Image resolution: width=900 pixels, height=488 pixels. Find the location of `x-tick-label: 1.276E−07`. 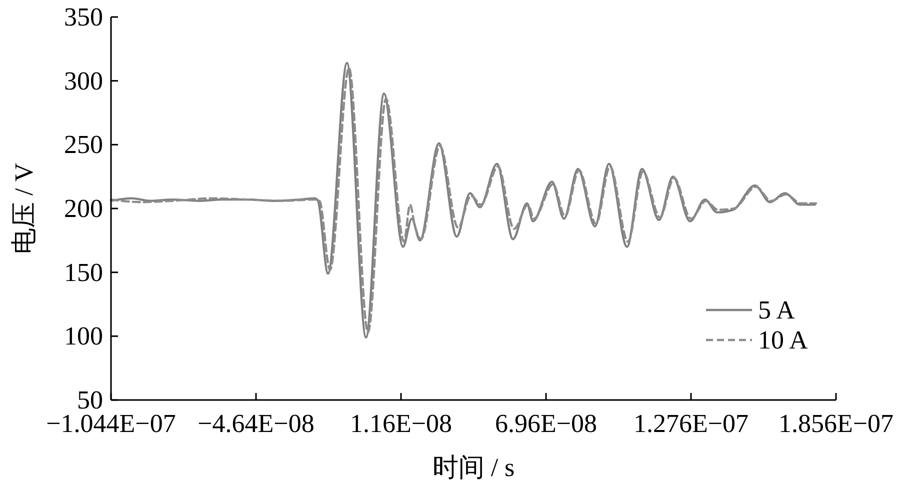

x-tick-label: 1.276E−07 is located at coordinates (691, 423).